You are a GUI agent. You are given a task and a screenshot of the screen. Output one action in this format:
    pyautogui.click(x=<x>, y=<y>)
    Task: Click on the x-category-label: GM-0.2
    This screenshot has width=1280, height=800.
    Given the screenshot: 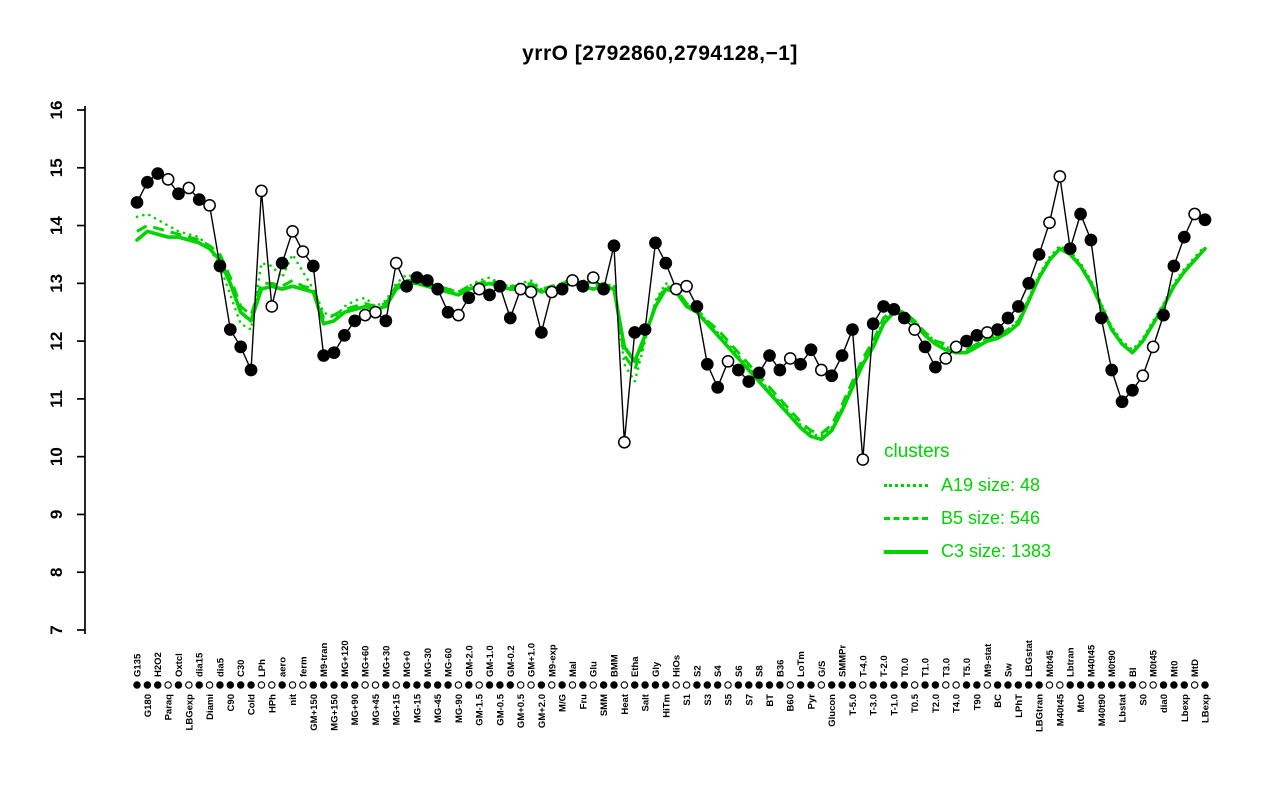 What is the action you would take?
    pyautogui.click(x=511, y=661)
    